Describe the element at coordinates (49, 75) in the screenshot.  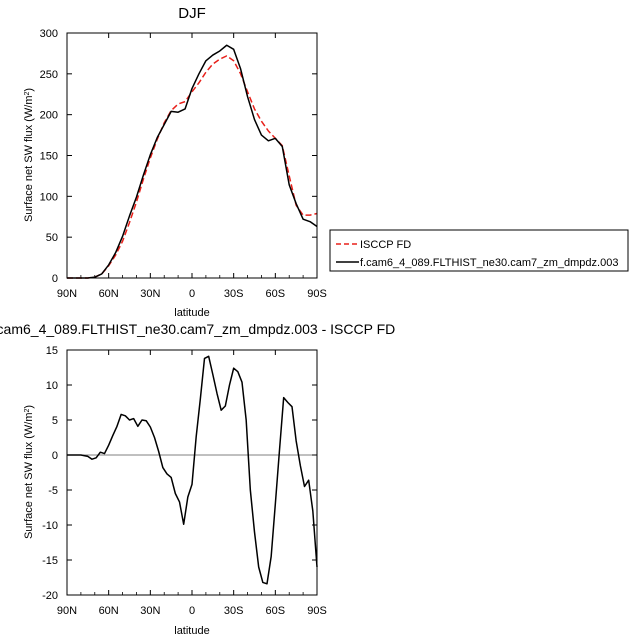
I see `top-y-tick-label: 250` at that location.